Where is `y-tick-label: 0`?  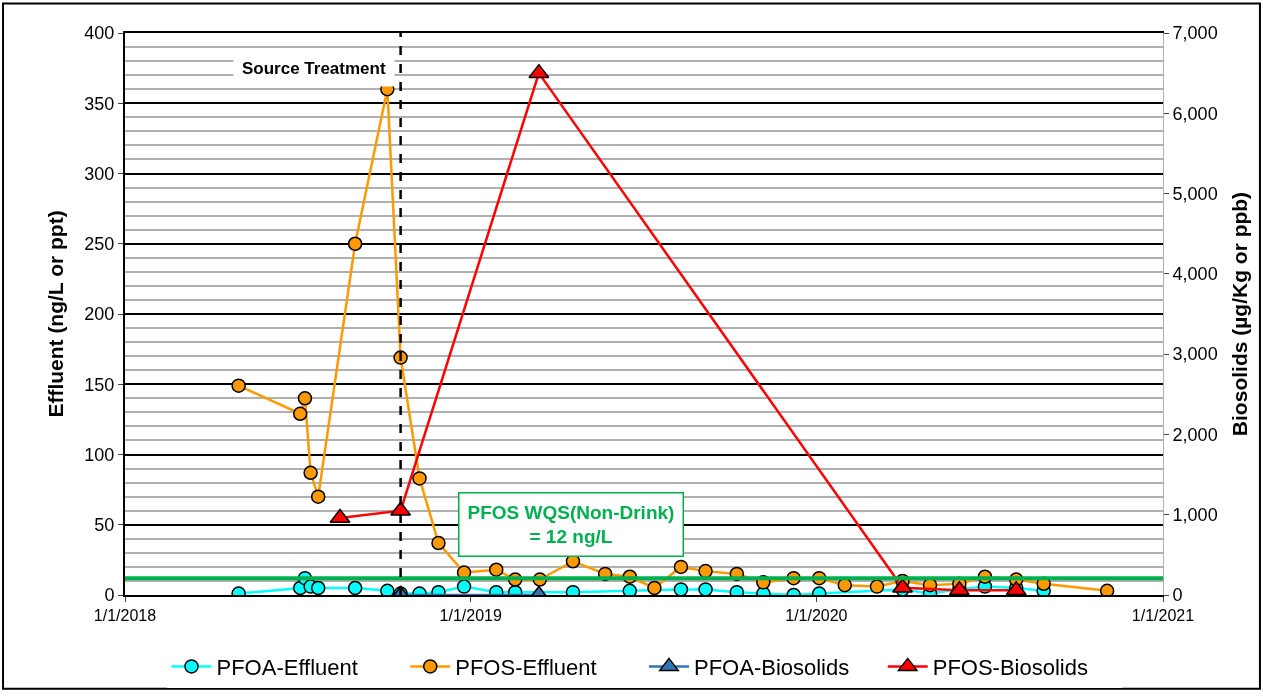
y-tick-label: 0 is located at coordinates (109, 595).